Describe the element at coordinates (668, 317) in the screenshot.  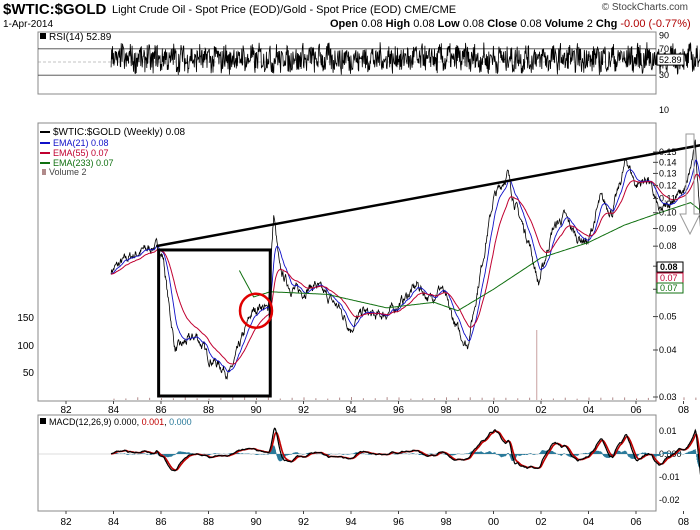
I see `price-tick-label: 0.05` at that location.